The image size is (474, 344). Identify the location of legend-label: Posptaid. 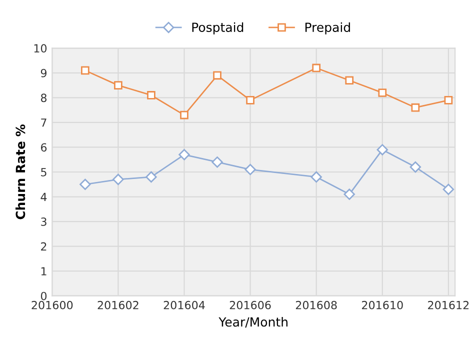
(218, 28).